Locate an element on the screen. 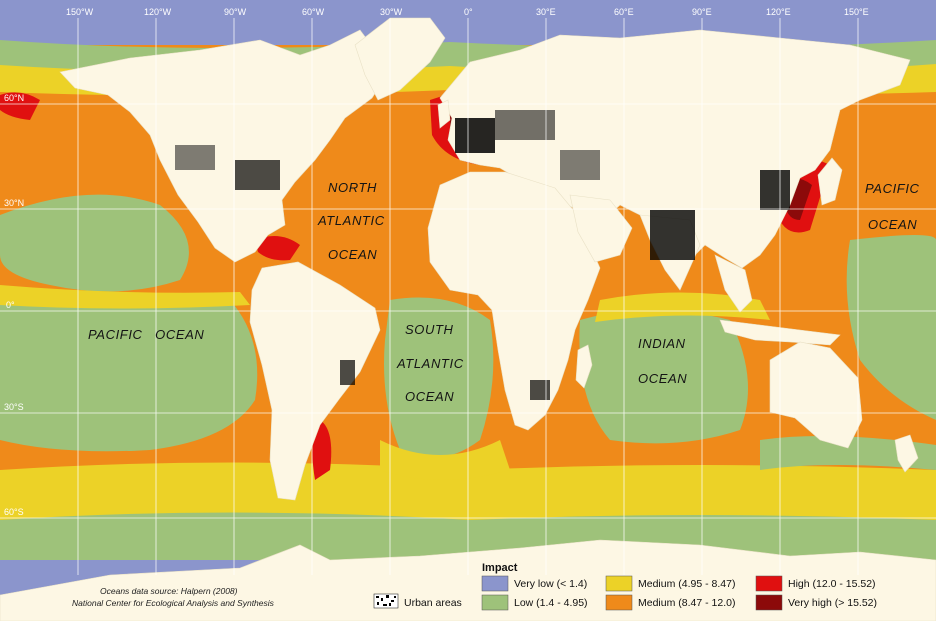 This screenshot has width=936, height=621. longitude-label: 150°E is located at coordinates (856, 12).